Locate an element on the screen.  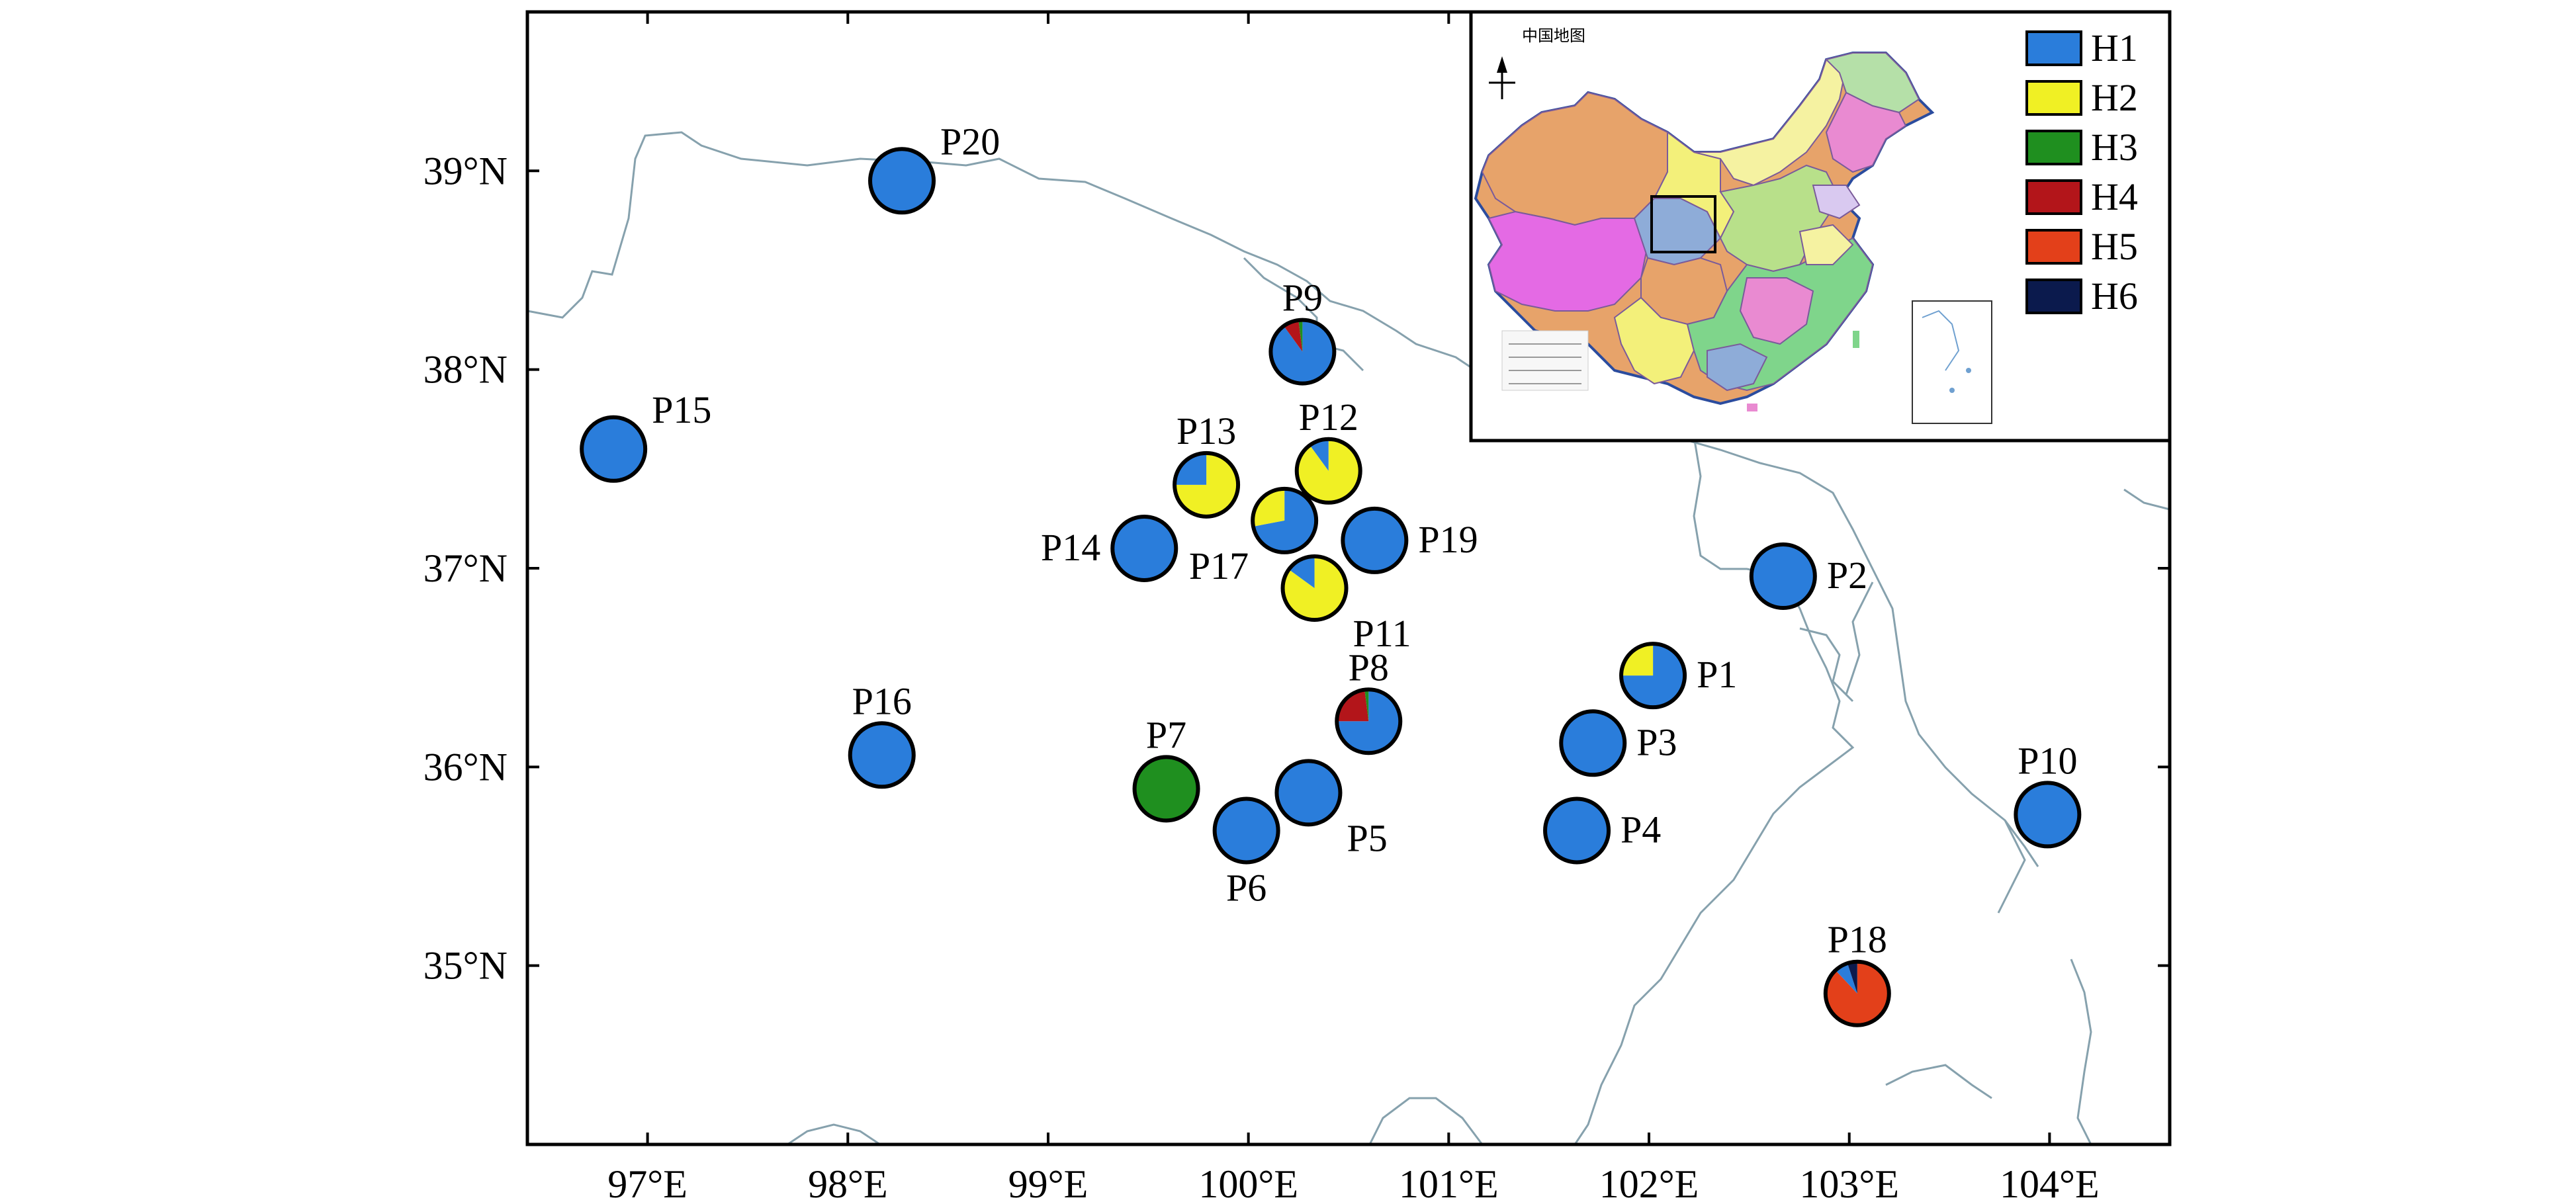
x-tick-label: 99°E is located at coordinates (1048, 1182).